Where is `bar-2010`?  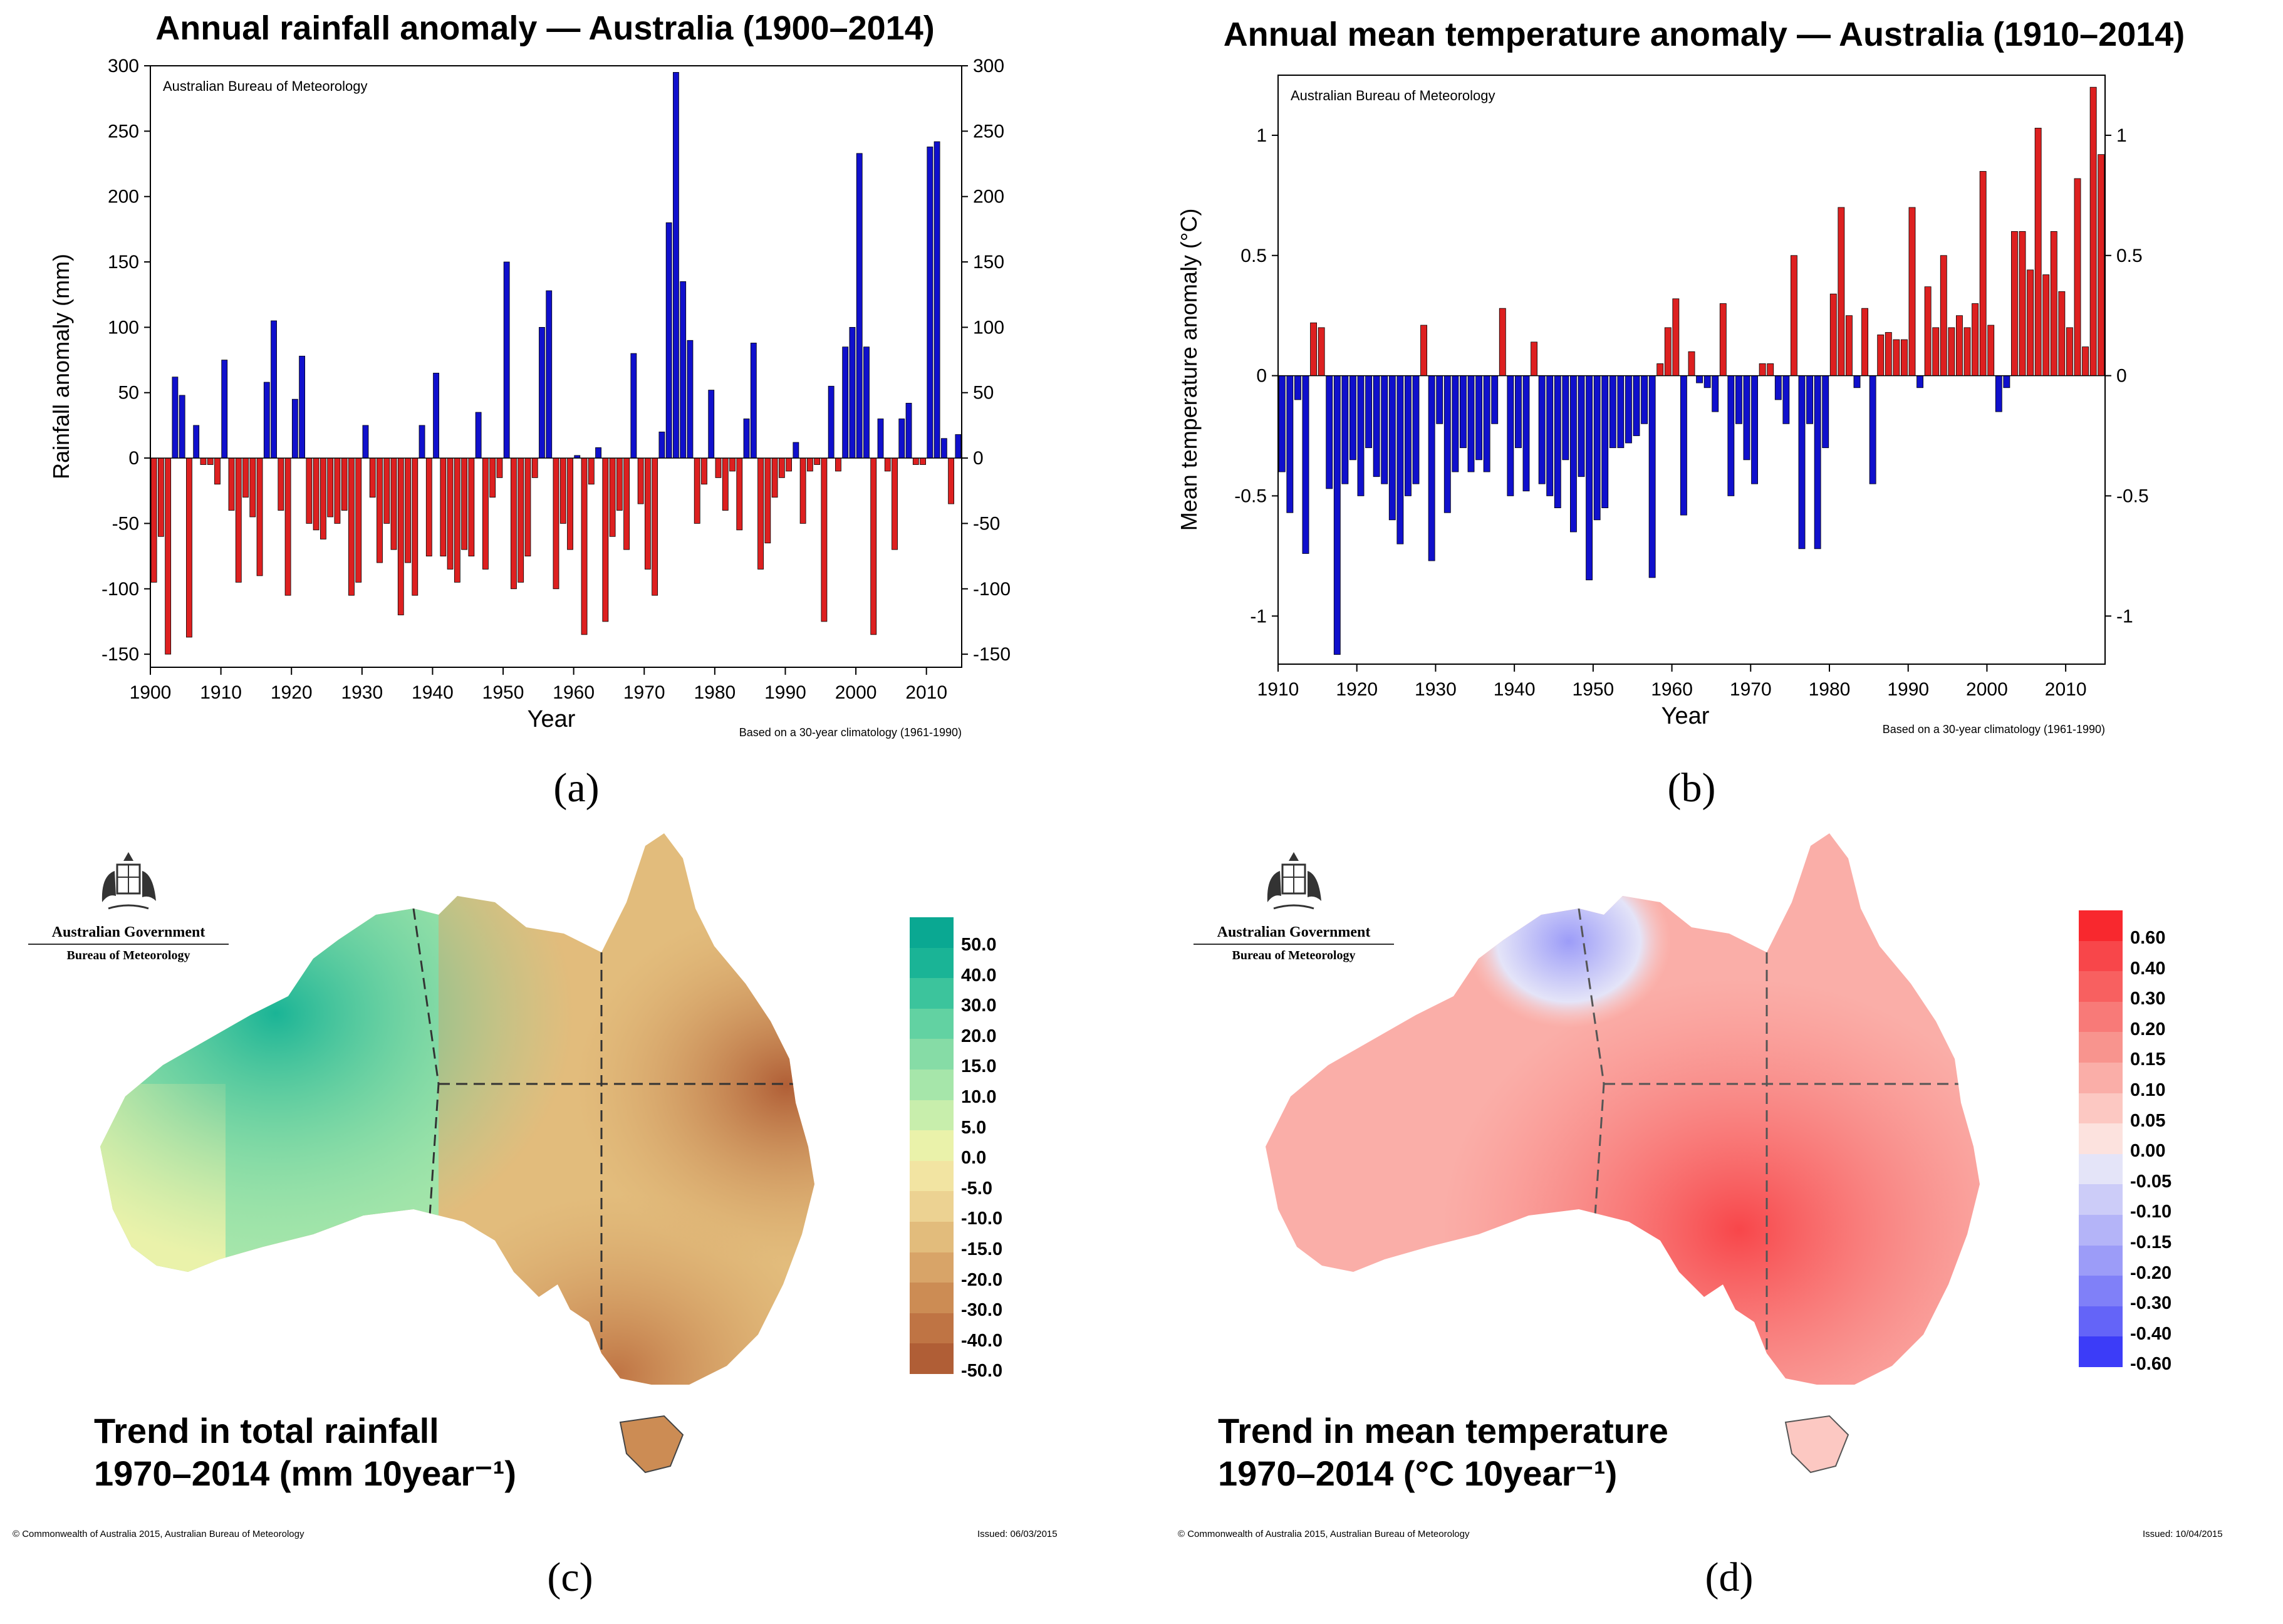 bar-2010 is located at coordinates (930, 302).